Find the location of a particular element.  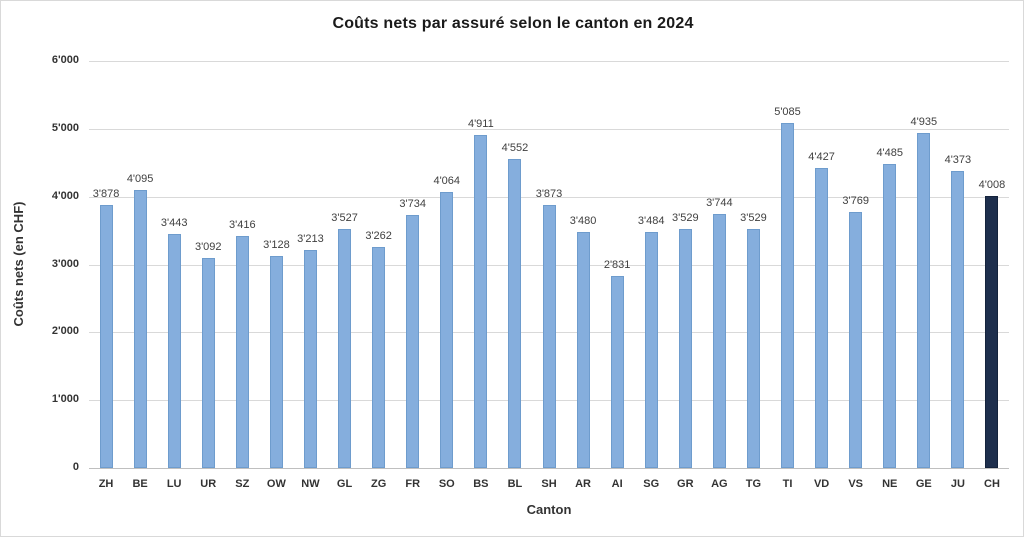

x-tick-label-JU: JU is located at coordinates (957, 484).